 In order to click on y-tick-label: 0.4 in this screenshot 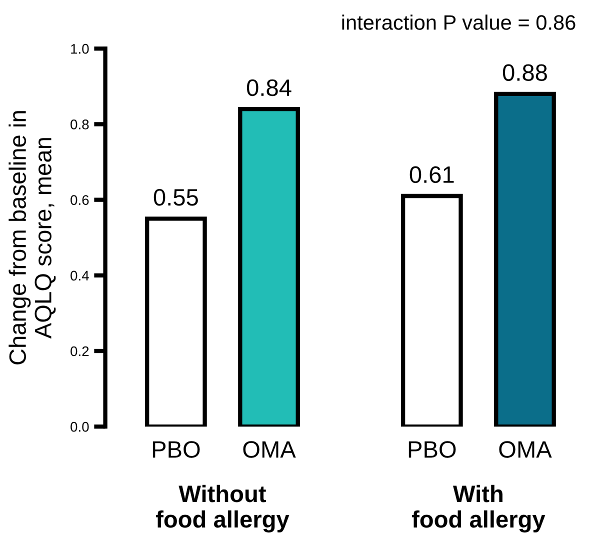, I will do `click(79, 275)`.